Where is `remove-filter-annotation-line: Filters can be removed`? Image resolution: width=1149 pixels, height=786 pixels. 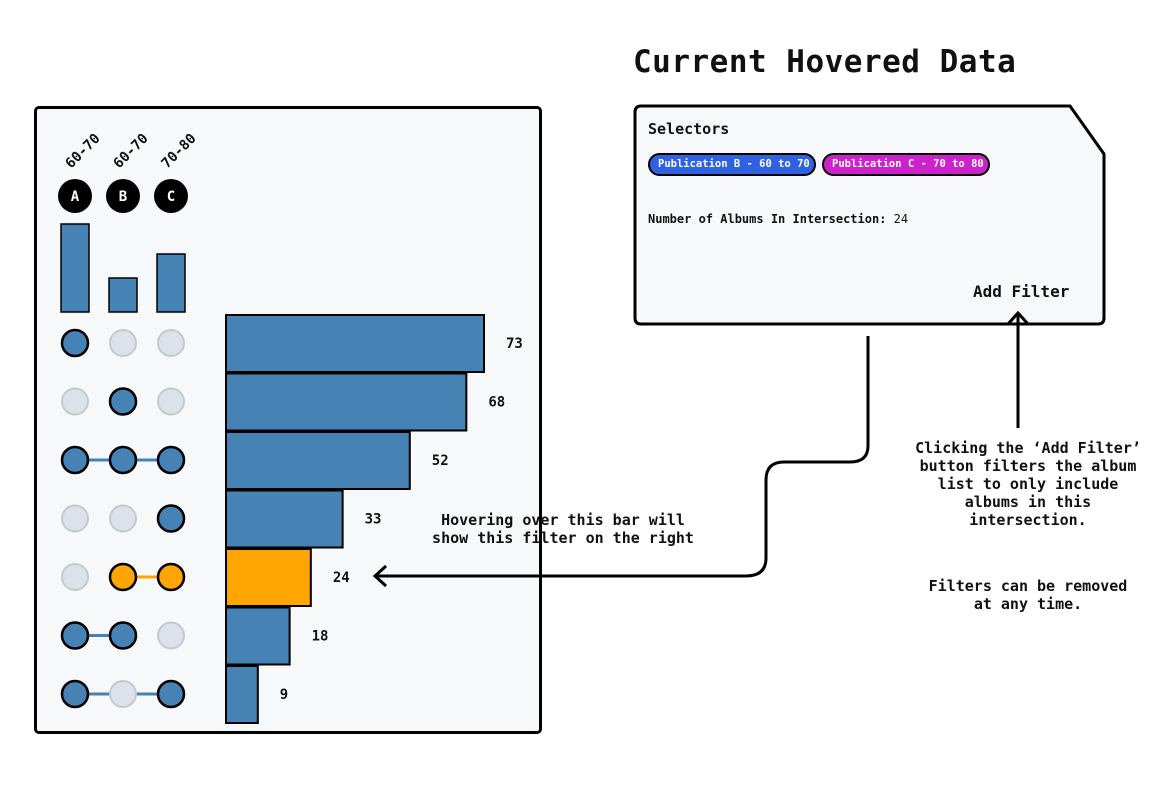 remove-filter-annotation-line: Filters can be removed is located at coordinates (1028, 586).